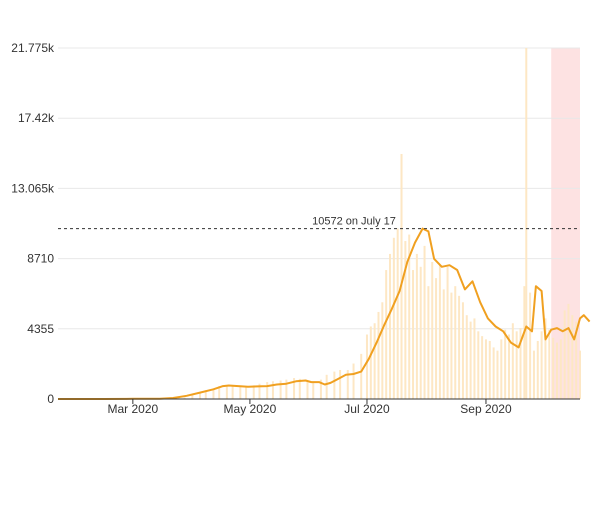 Image resolution: width=600 pixels, height=505 pixels. Describe the element at coordinates (40, 329) in the screenshot. I see `y-tick-label: 4355` at that location.